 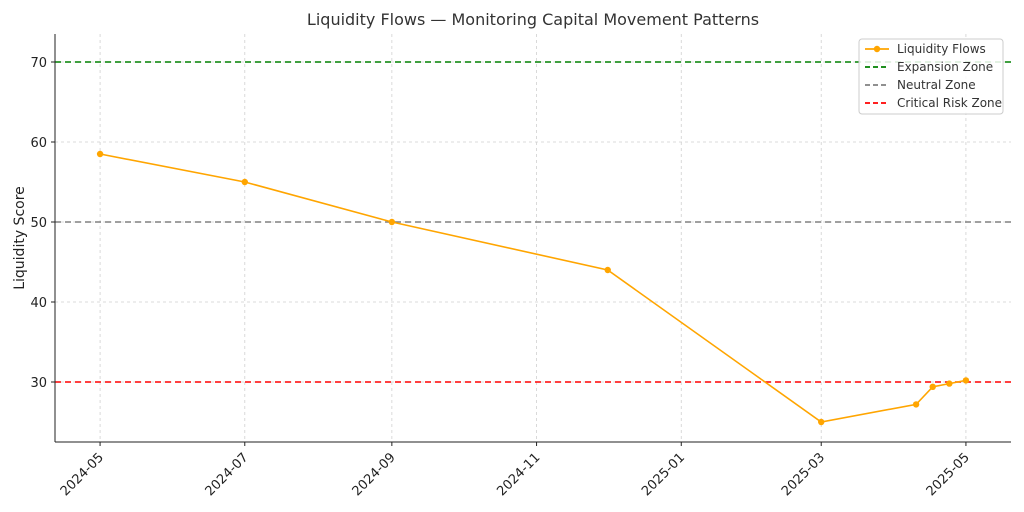 What do you see at coordinates (945, 67) in the screenshot?
I see `legend-label-1: Expansion Zone` at bounding box center [945, 67].